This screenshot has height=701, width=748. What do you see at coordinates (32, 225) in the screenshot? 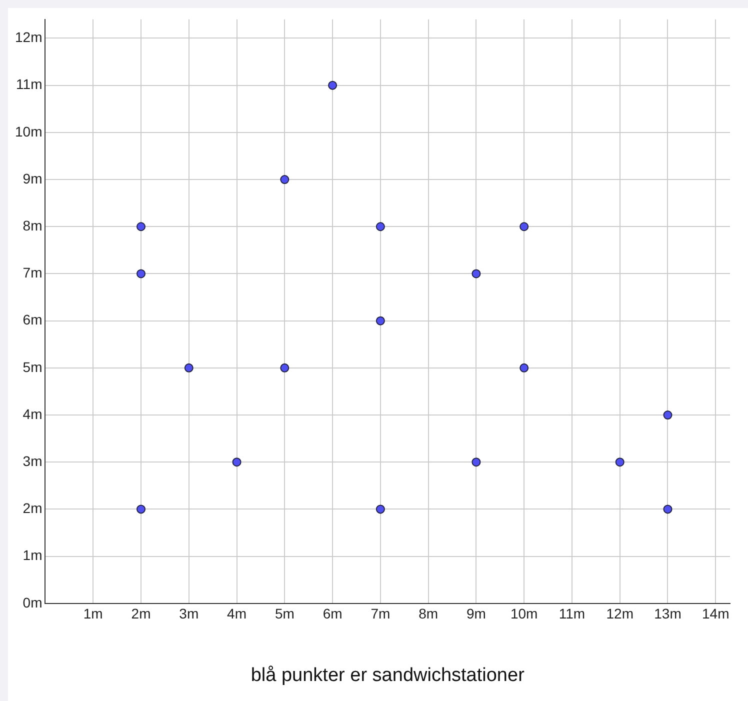
I see `y-tick-label: 8m` at bounding box center [32, 225].